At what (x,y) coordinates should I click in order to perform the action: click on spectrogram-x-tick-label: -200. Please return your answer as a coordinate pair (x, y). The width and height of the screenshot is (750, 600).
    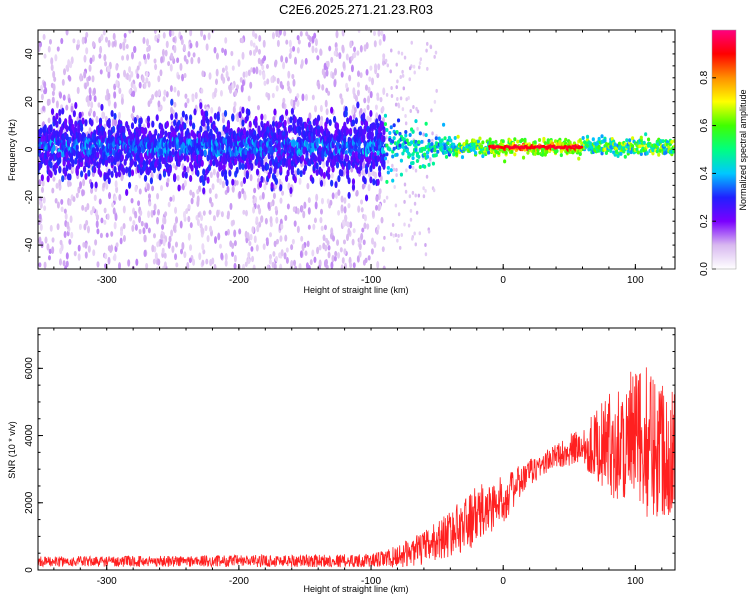
    Looking at the image, I should click on (239, 280).